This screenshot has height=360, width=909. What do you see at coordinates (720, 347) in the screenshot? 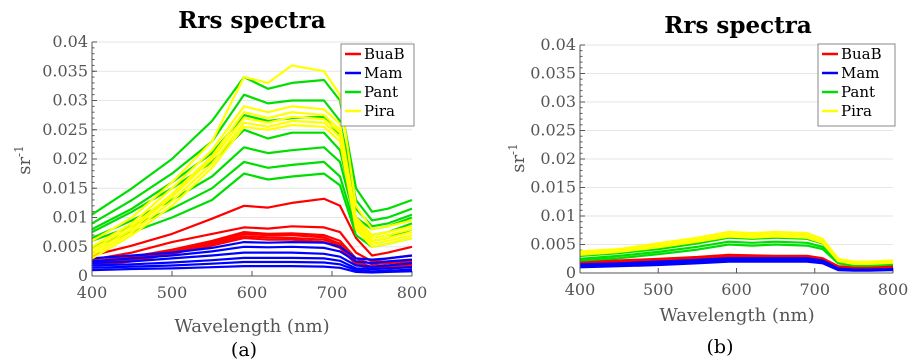
I see `panel-label: (b)` at bounding box center [720, 347].